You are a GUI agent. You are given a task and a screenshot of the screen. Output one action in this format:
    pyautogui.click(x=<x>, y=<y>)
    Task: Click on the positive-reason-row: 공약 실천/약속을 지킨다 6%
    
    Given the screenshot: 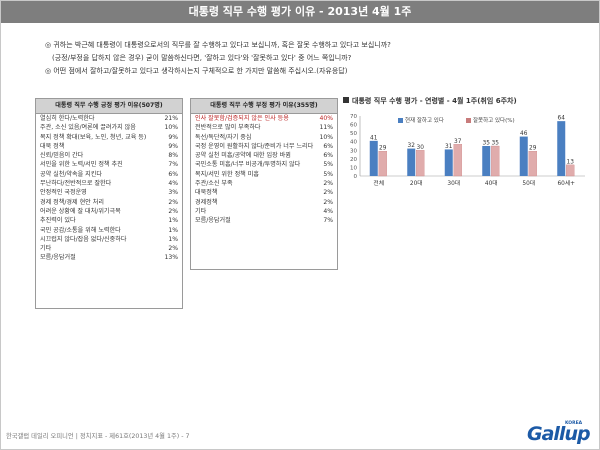 What is the action you would take?
    pyautogui.click(x=109, y=174)
    